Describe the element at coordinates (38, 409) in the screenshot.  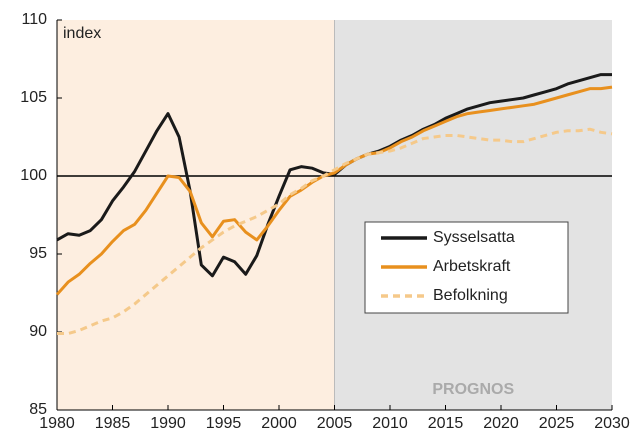
I see `y-tick-label: 85` at that location.